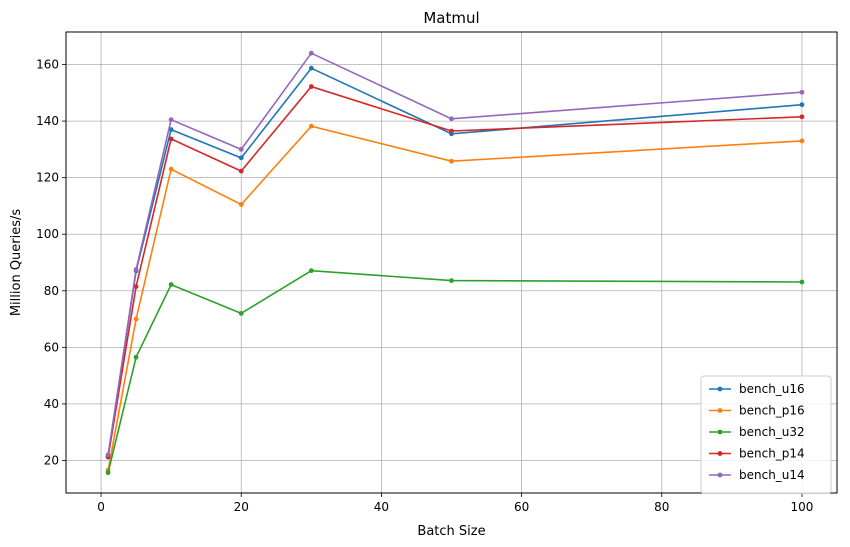  What do you see at coordinates (47, 234) in the screenshot?
I see `y-tick-label: 100` at bounding box center [47, 234].